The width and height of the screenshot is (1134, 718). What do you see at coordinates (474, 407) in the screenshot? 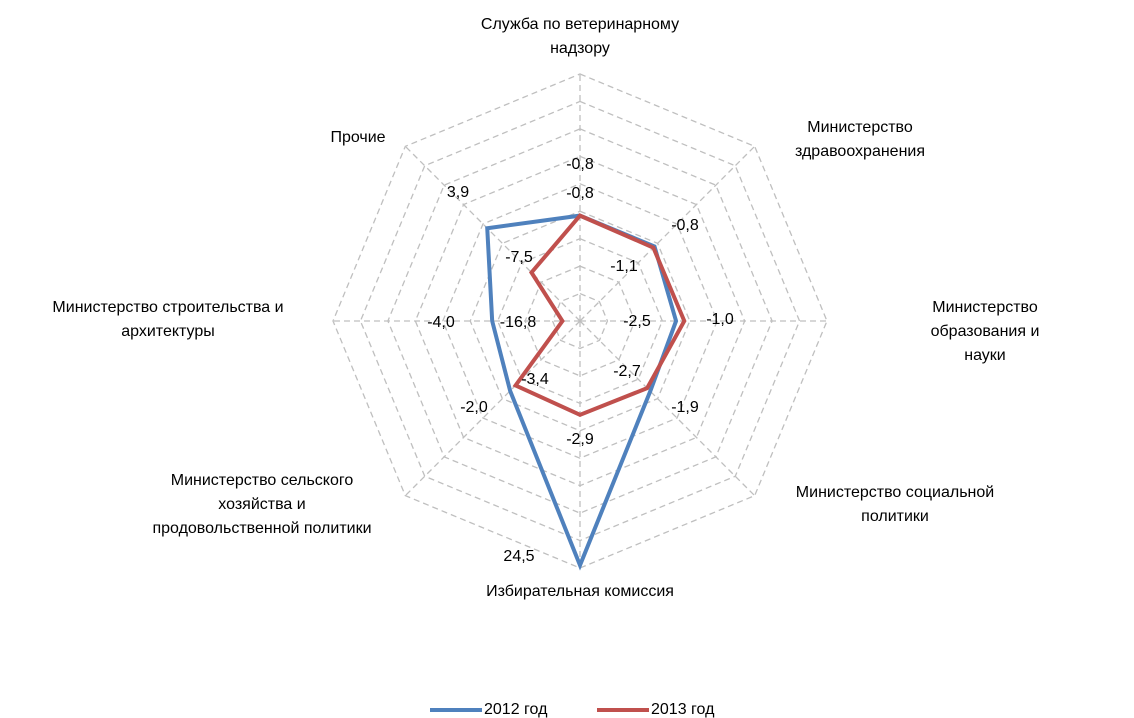
I see `data-label: -2,0` at bounding box center [474, 407].